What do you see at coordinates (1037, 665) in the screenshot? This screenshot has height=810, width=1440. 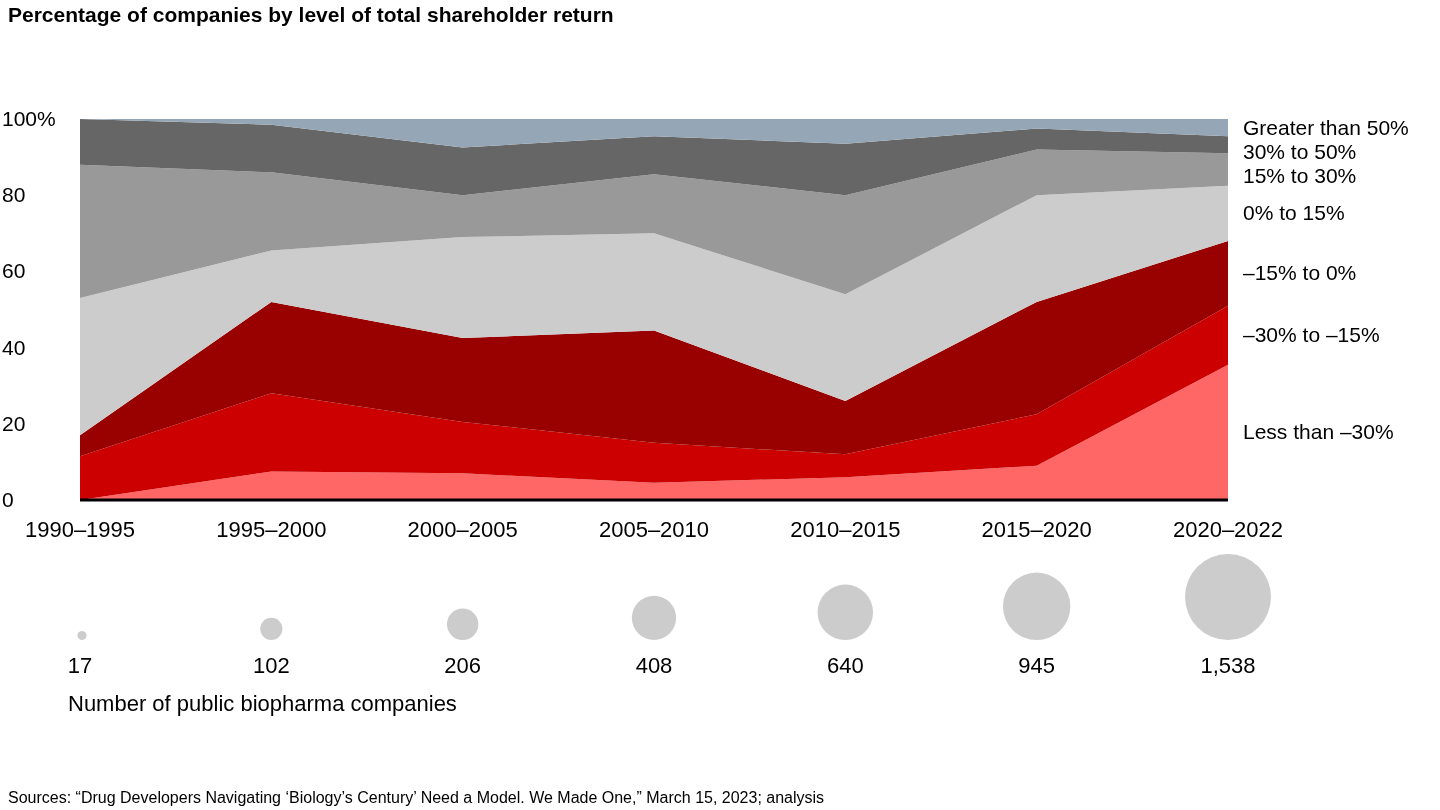 I see `data-label: 945` at bounding box center [1037, 665].